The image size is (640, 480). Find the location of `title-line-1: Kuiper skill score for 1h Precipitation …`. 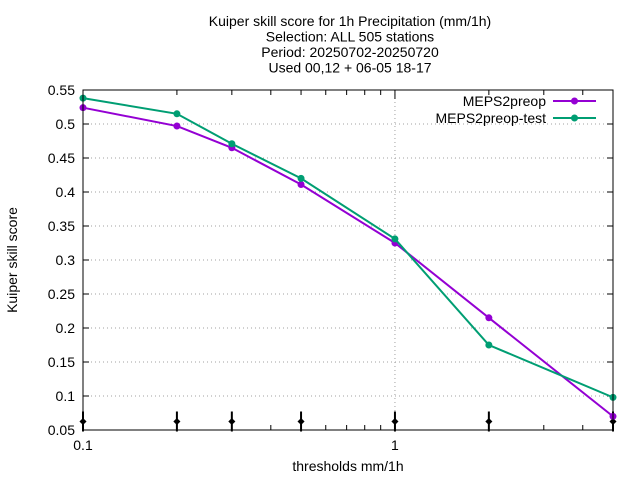

title-line-1: Kuiper skill score for 1h Precipitation … is located at coordinates (350, 21).